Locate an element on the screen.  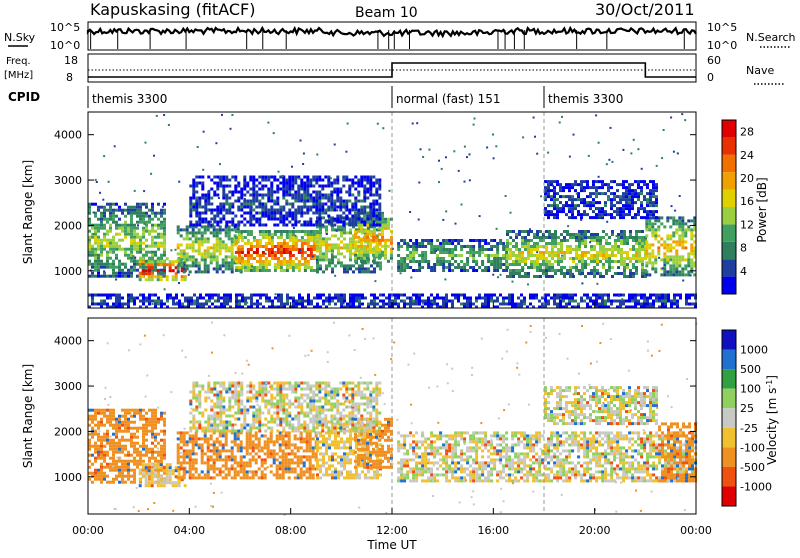
freq-tick-bottom: 8 is located at coordinates (69, 77).